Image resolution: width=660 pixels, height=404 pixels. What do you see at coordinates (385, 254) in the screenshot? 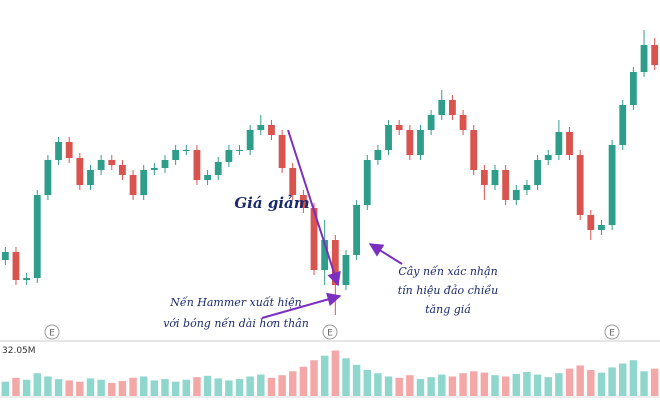
I see `confirm-arrow` at bounding box center [385, 254].